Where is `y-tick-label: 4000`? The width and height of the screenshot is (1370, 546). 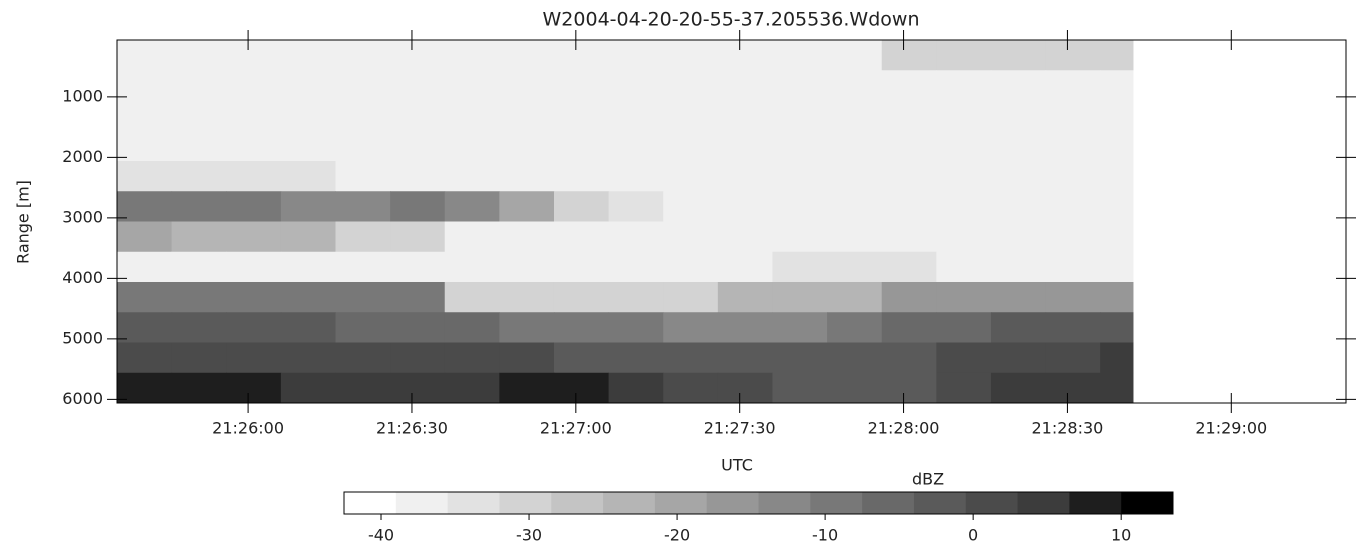
y-tick-label: 4000 is located at coordinates (82, 277).